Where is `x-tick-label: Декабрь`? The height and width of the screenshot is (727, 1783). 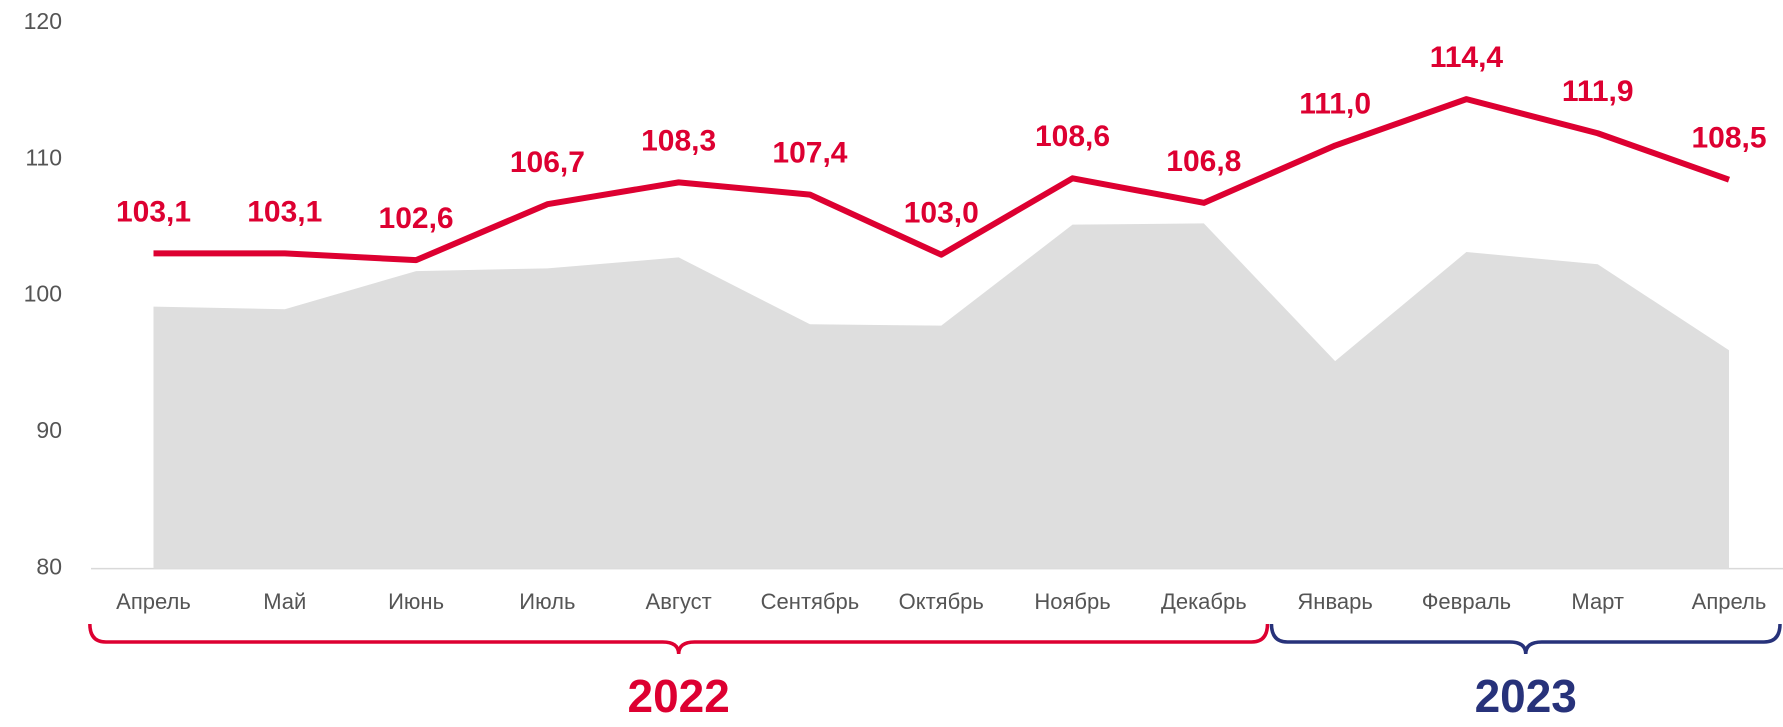 x-tick-label: Декабрь is located at coordinates (1204, 601).